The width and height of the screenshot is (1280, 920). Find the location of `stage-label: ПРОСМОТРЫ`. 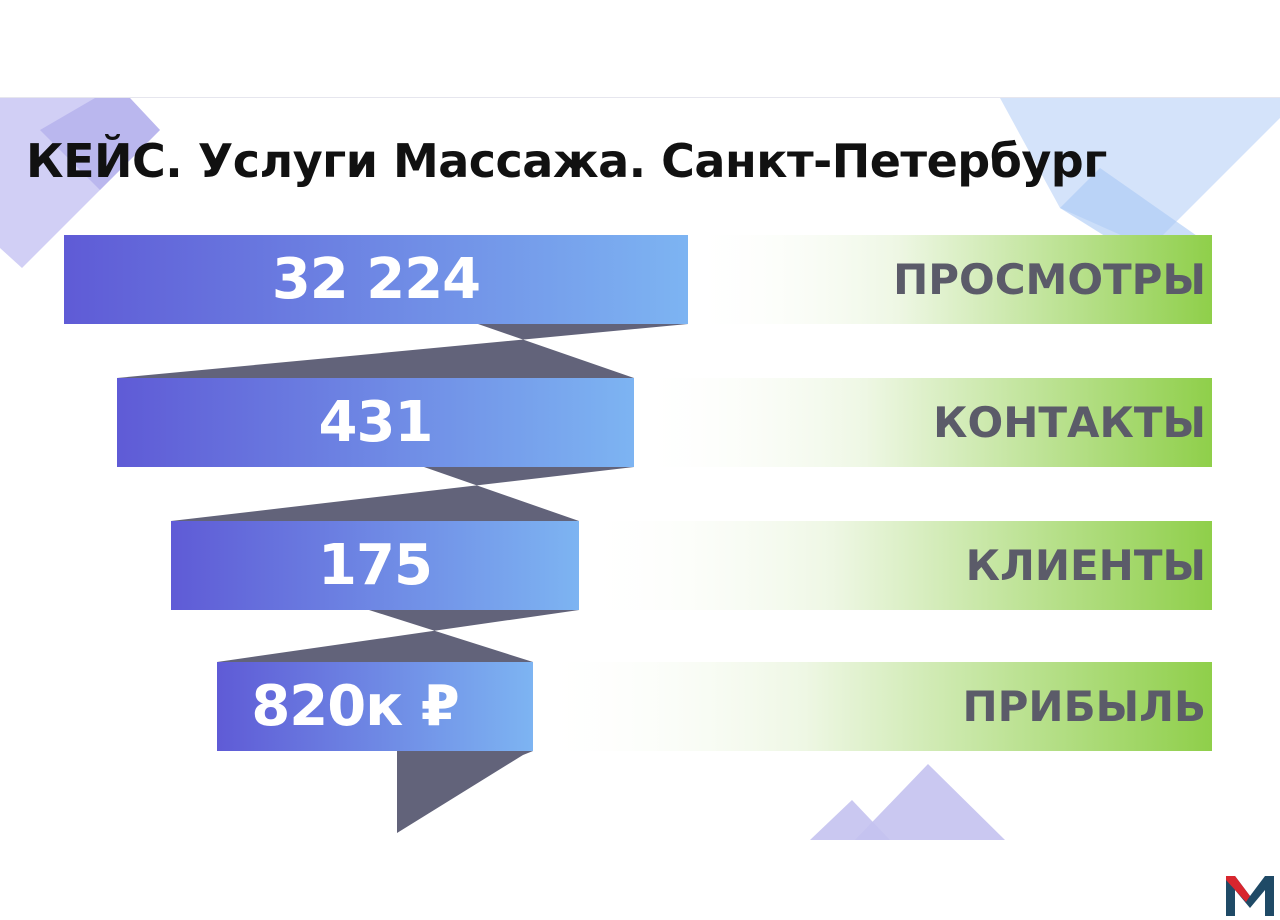

stage-label: ПРОСМОТРЫ is located at coordinates (1049, 279).